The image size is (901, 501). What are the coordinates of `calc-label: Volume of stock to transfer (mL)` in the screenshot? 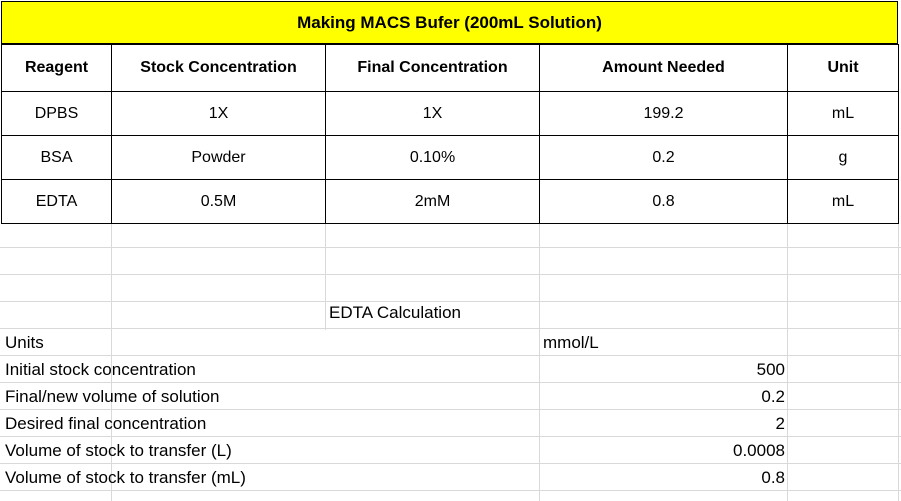 It's located at (125, 477).